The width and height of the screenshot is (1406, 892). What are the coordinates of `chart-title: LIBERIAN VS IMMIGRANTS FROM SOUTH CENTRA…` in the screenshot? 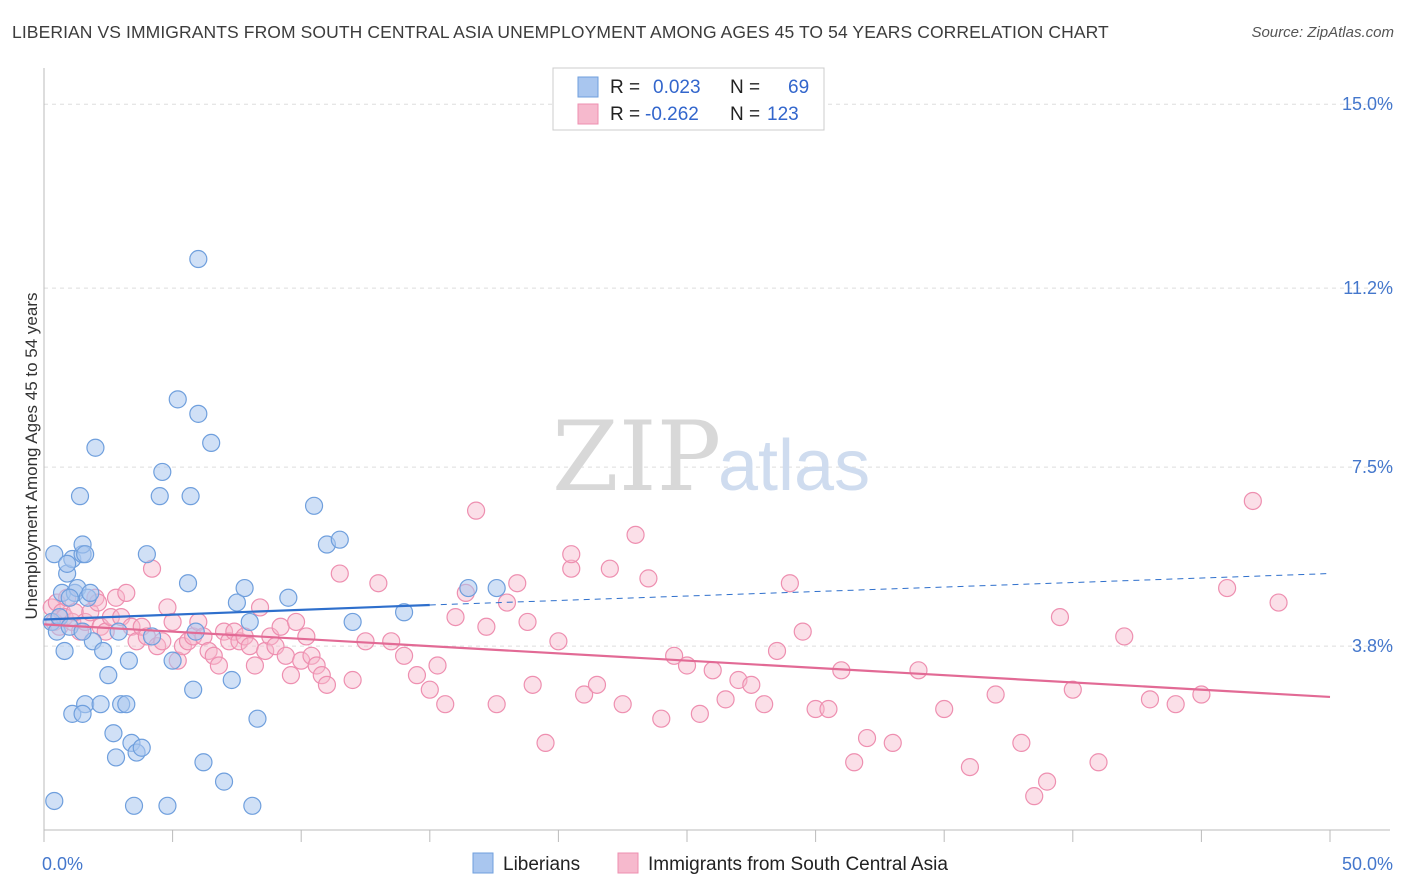 It's located at (560, 32).